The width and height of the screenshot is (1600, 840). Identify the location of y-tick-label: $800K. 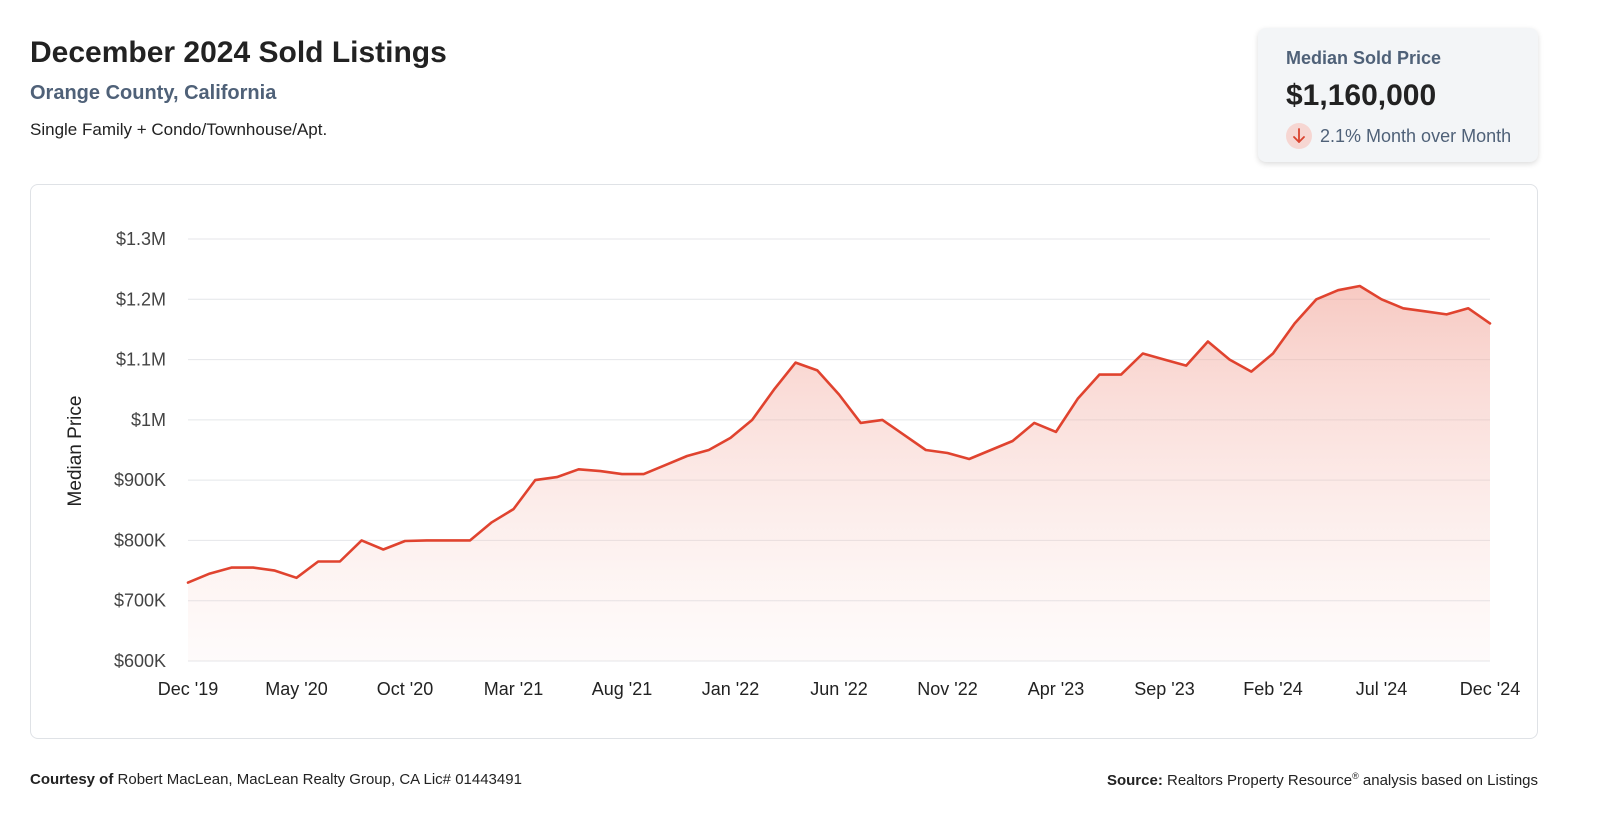
(140, 540).